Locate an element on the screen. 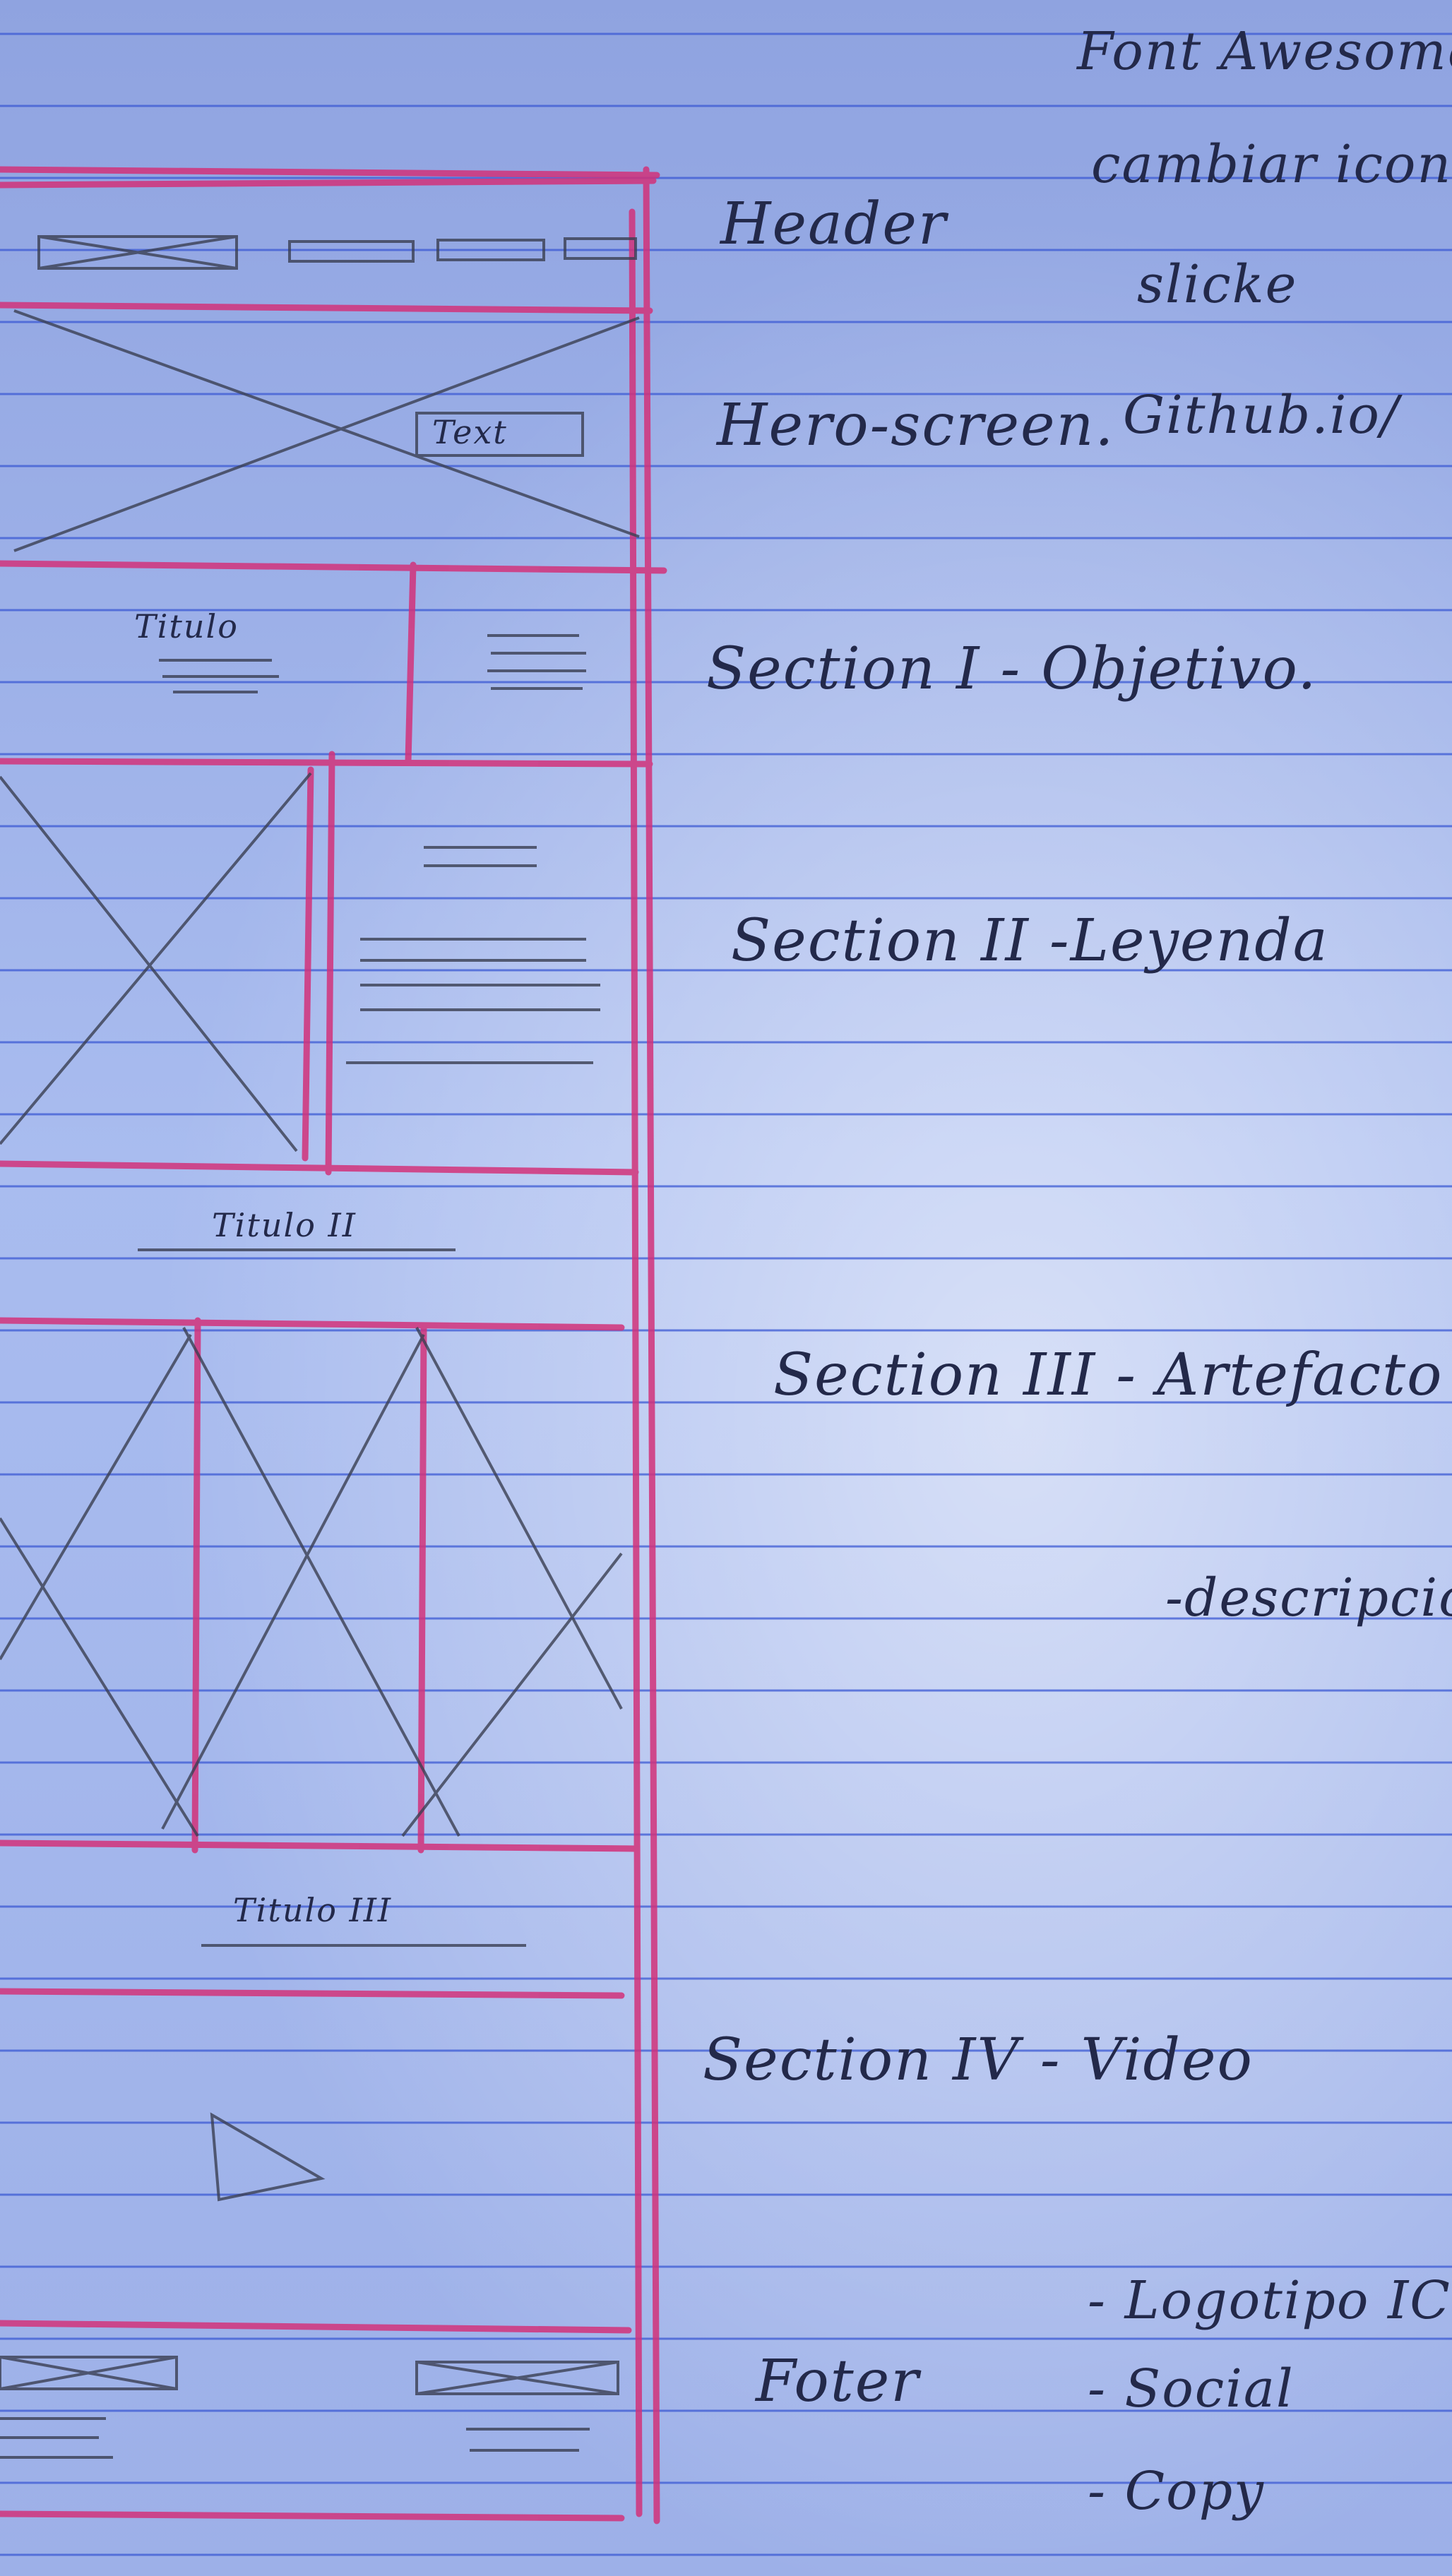 This screenshot has height=2576, width=1452. footer-note-logotipo: - Logotipo ICO is located at coordinates (1270, 2300).